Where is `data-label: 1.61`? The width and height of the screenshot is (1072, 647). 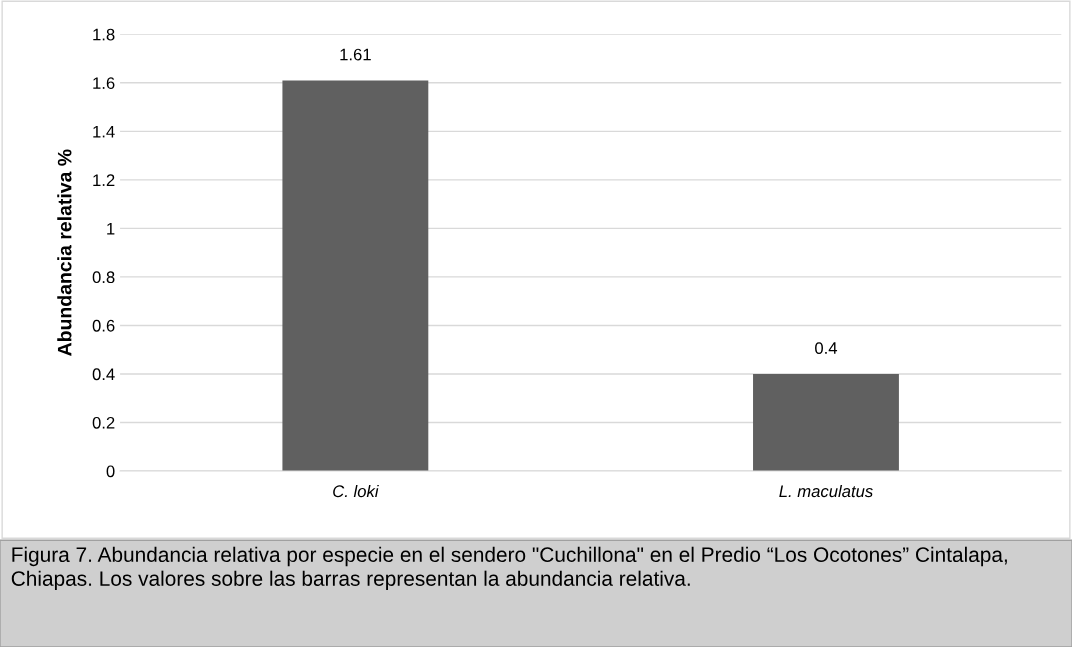 data-label: 1.61 is located at coordinates (355, 54).